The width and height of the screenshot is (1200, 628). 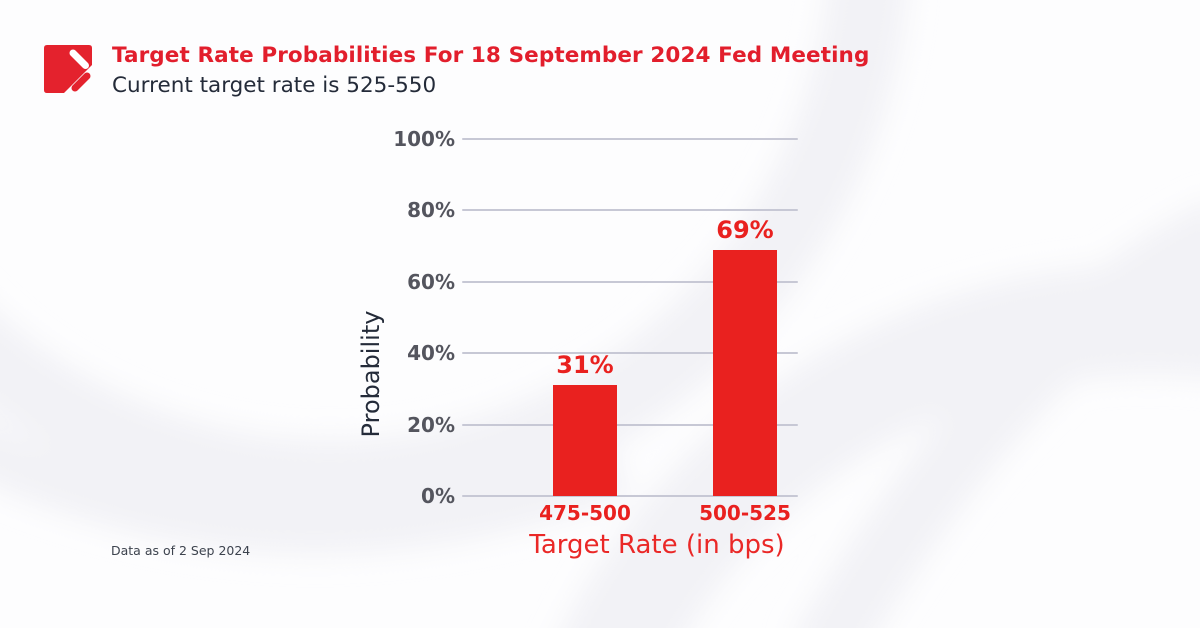 What do you see at coordinates (371, 374) in the screenshot?
I see `y-axis-title: Probability` at bounding box center [371, 374].